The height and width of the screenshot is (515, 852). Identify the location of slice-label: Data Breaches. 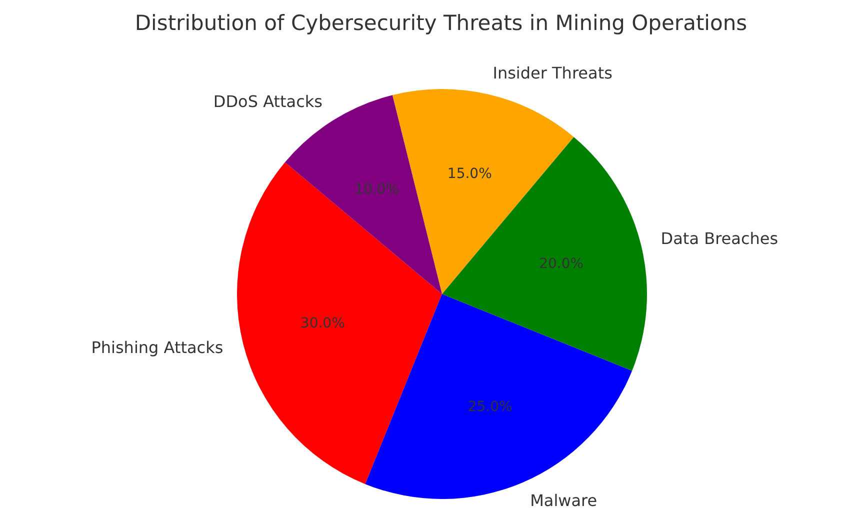
(719, 238).